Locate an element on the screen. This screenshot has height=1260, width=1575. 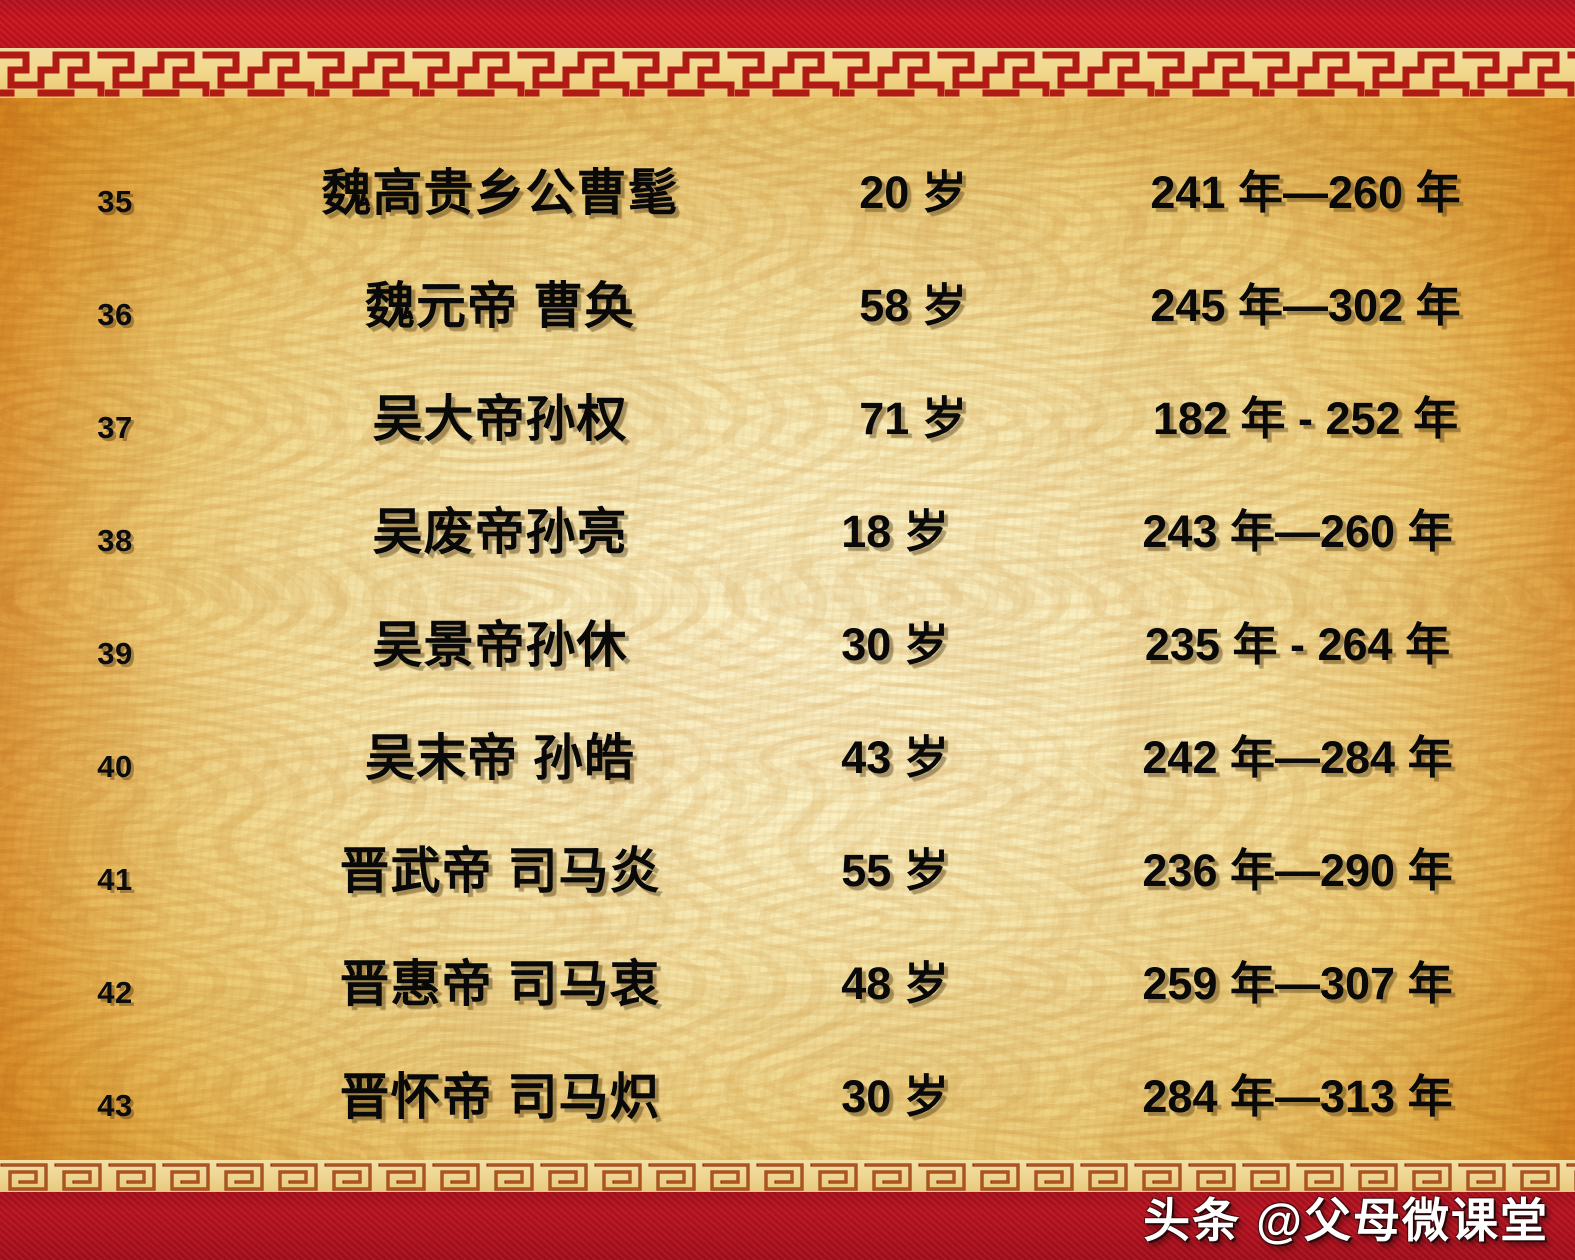
emperor-name: 晋惠帝 司马衷 is located at coordinates (500, 983).